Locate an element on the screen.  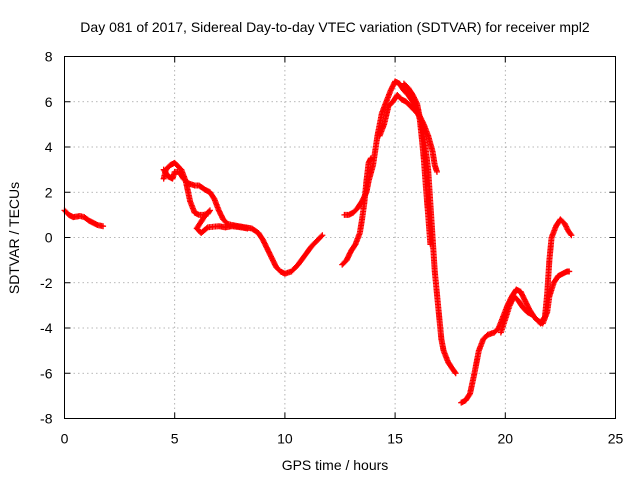
y-tick-label: 4 is located at coordinates (49, 147).